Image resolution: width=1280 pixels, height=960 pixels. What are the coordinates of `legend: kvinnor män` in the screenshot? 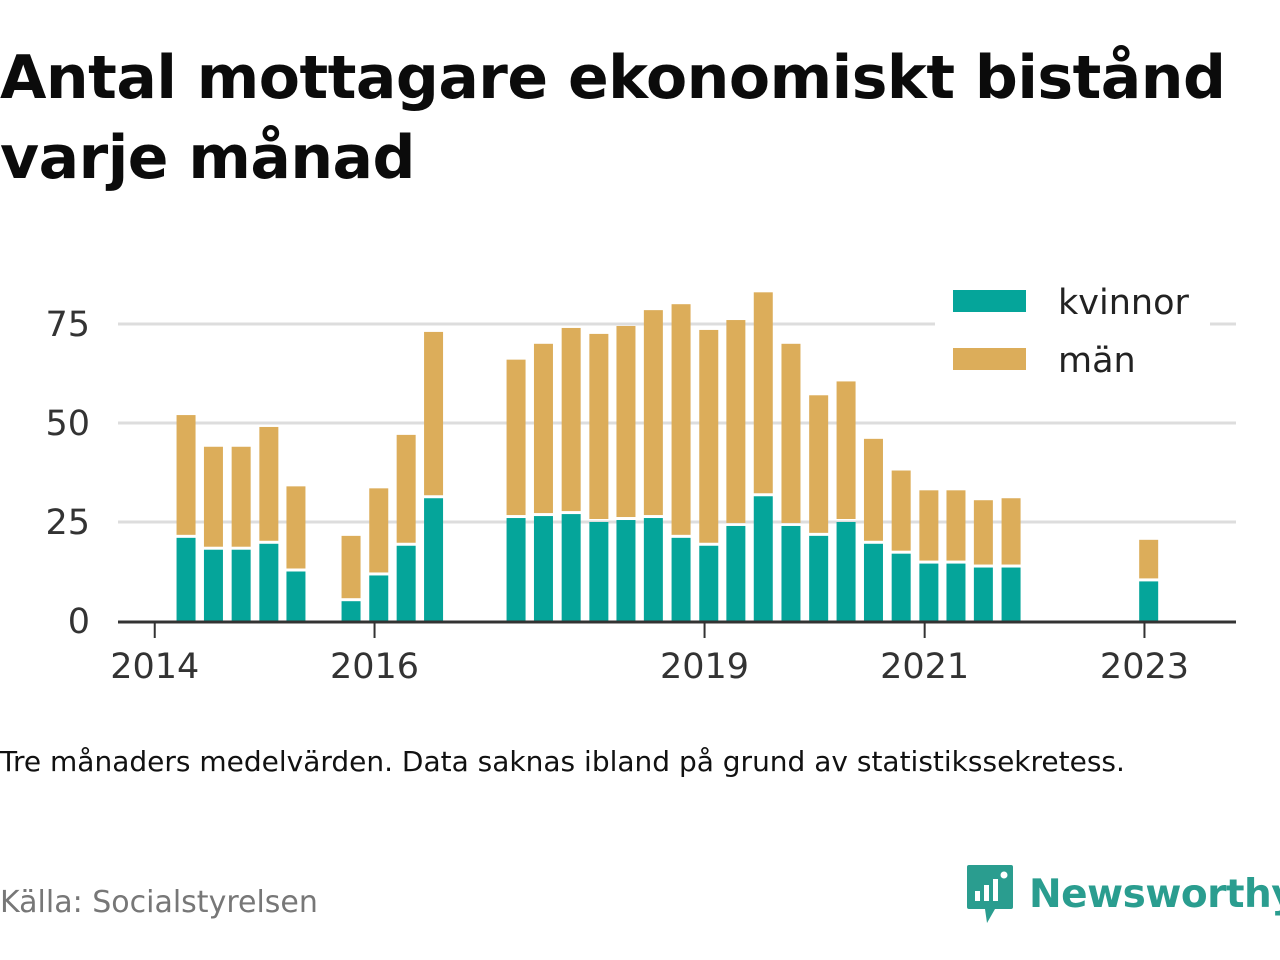 It's located at (1072, 340).